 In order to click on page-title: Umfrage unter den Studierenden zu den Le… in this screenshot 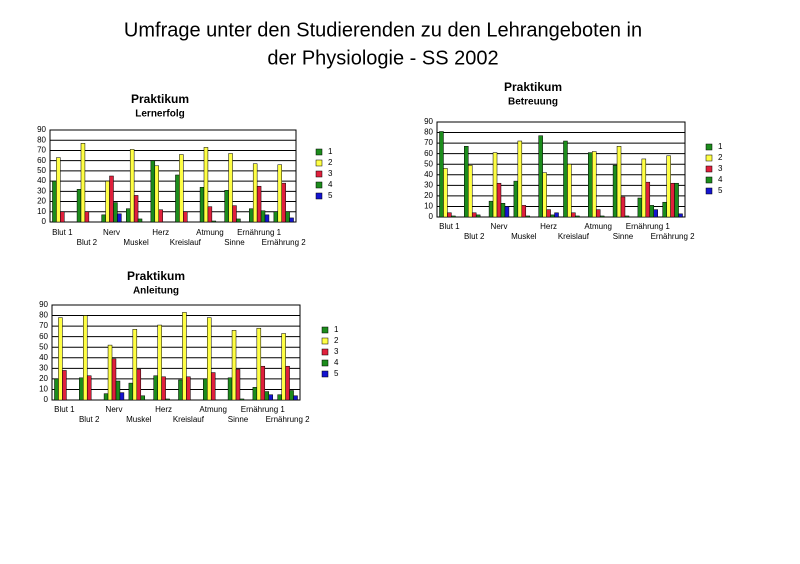, I will do `click(383, 30)`.